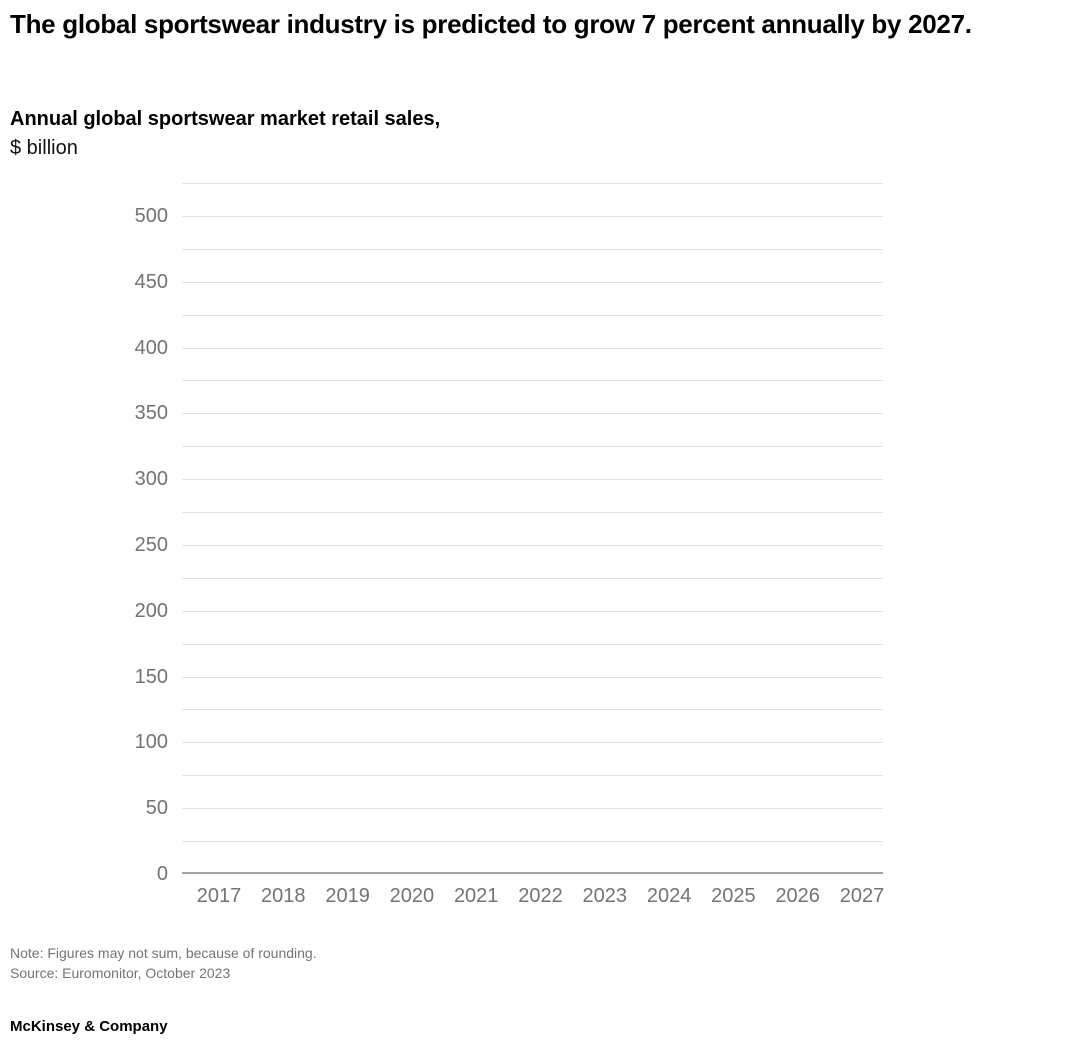  Describe the element at coordinates (151, 676) in the screenshot. I see `y-axis-tick-label: 150` at that location.